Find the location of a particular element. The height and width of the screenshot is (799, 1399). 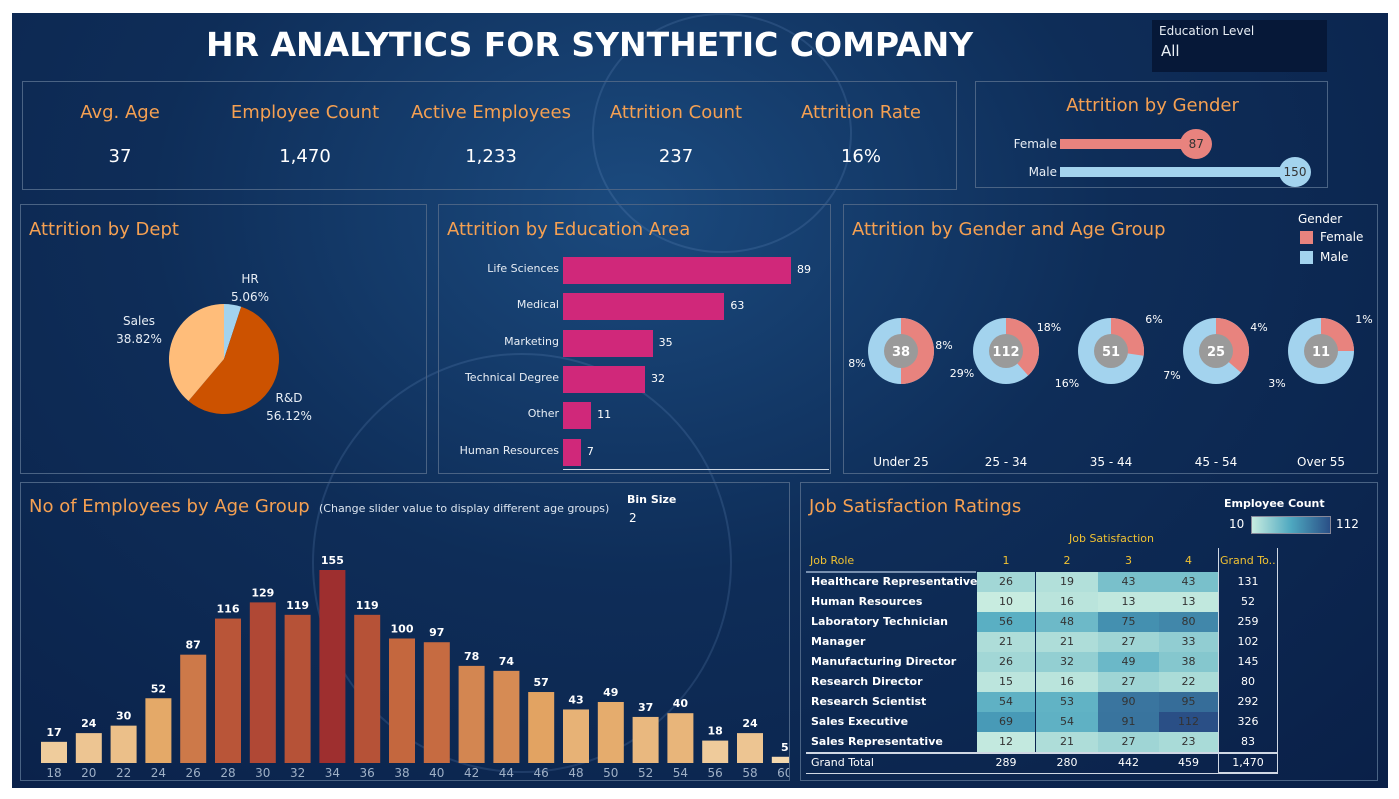

heatmap-cell: 112 is located at coordinates (1188, 722).